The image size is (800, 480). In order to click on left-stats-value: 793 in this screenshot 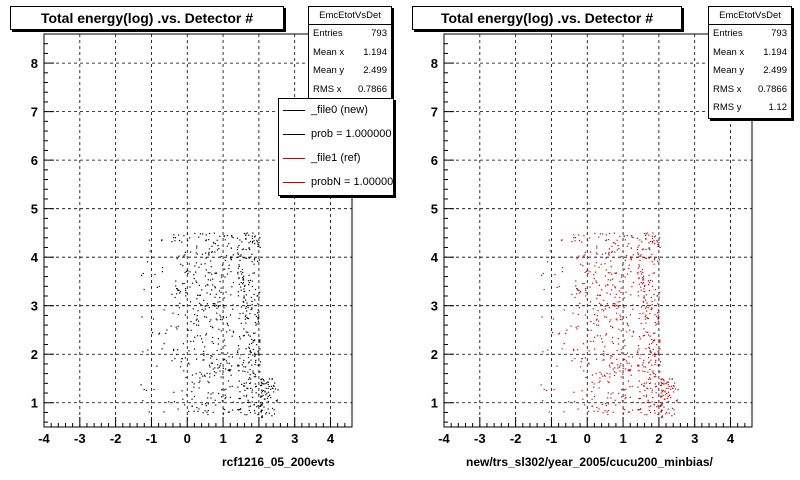, I will do `click(379, 33)`.